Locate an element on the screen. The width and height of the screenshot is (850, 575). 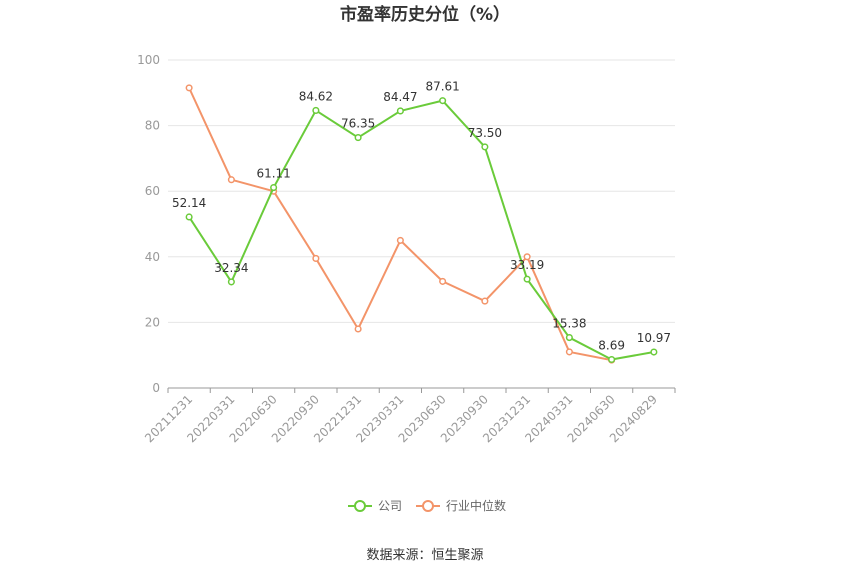
legend-label: 公司 is located at coordinates (390, 506).